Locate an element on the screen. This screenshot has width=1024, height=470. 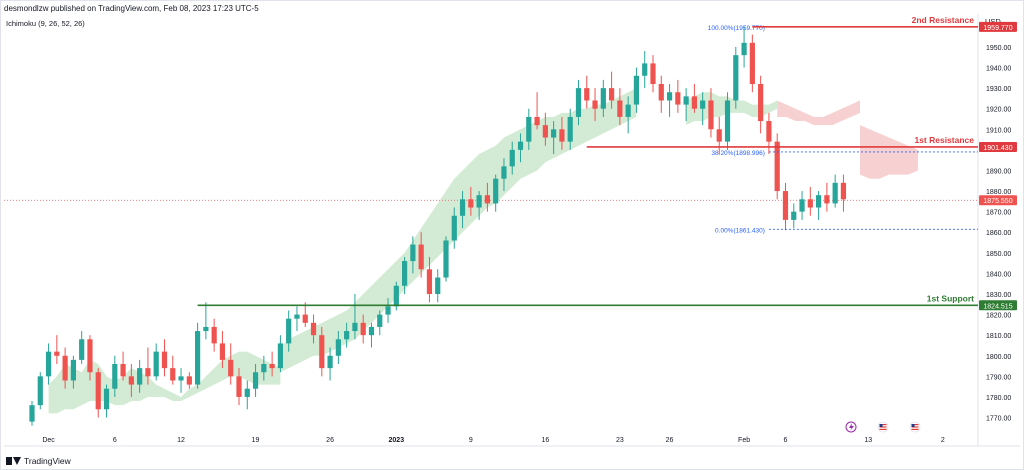
tradingview-logo: TradingView is located at coordinates (38, 461).